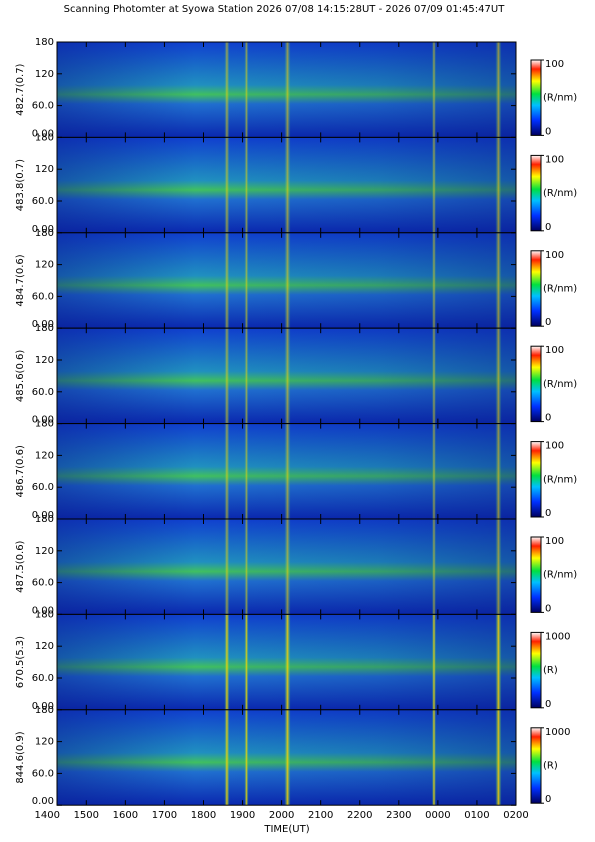 Image resolution: width=595 pixels, height=842 pixels. Describe the element at coordinates (86, 815) in the screenshot. I see `x-tick-label: 1500` at that location.